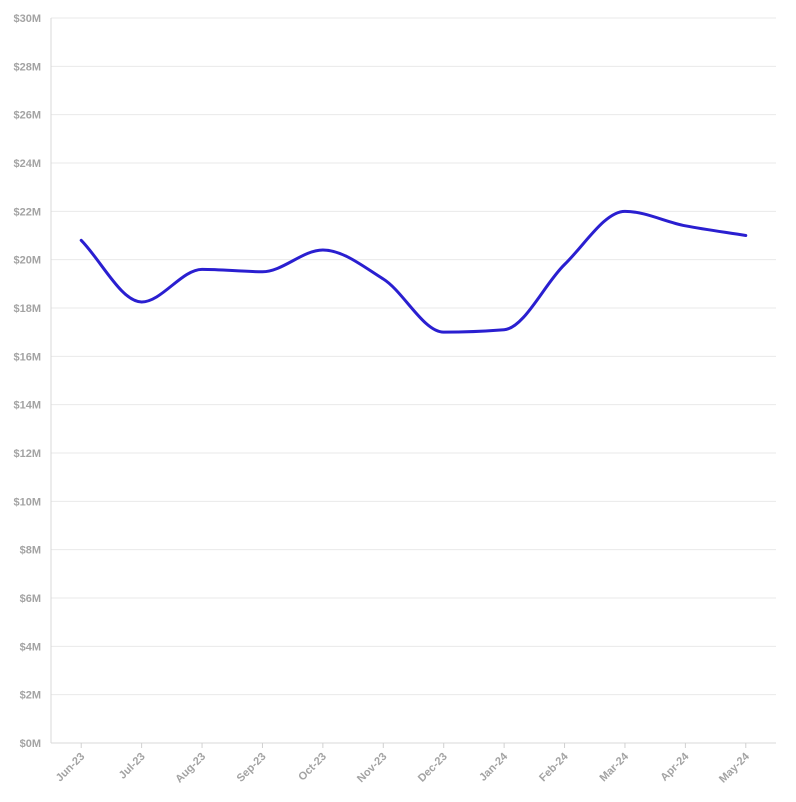 Image resolution: width=796 pixels, height=802 pixels. I want to click on y-tick-label: $28M, so click(27, 67).